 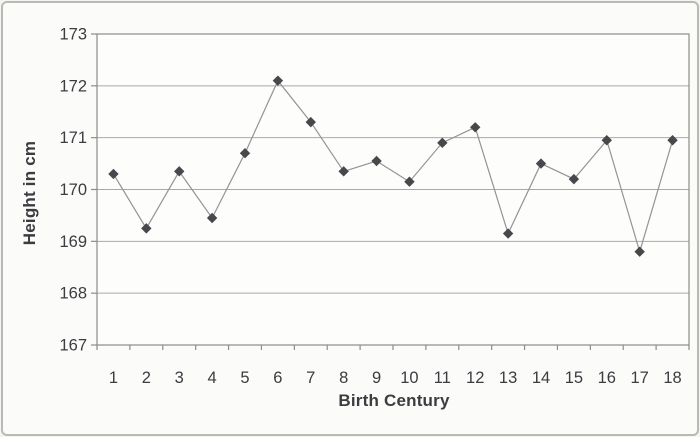 What do you see at coordinates (277, 378) in the screenshot?
I see `x-tick-label: 6` at bounding box center [277, 378].